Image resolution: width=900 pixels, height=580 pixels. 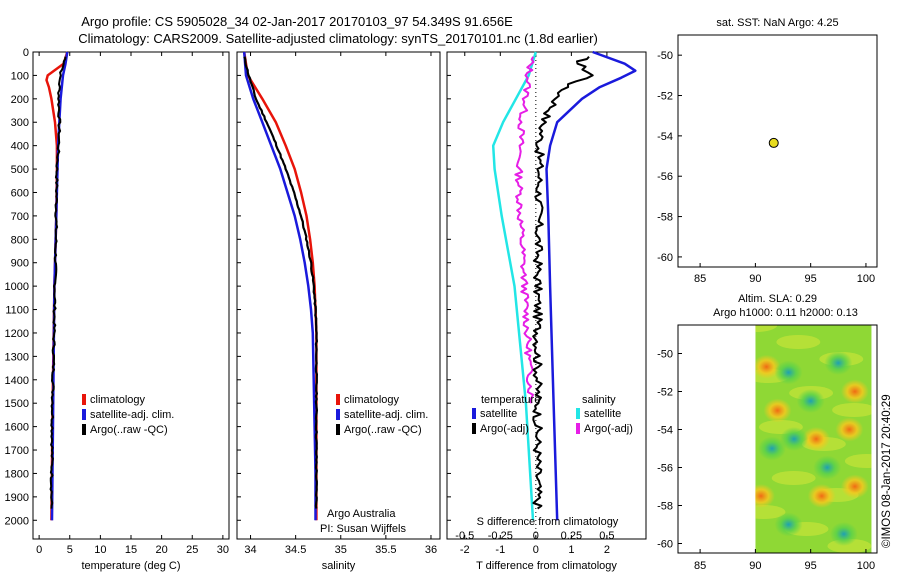 I want to click on credit-line-1: Argo Australia, so click(x=361, y=514).